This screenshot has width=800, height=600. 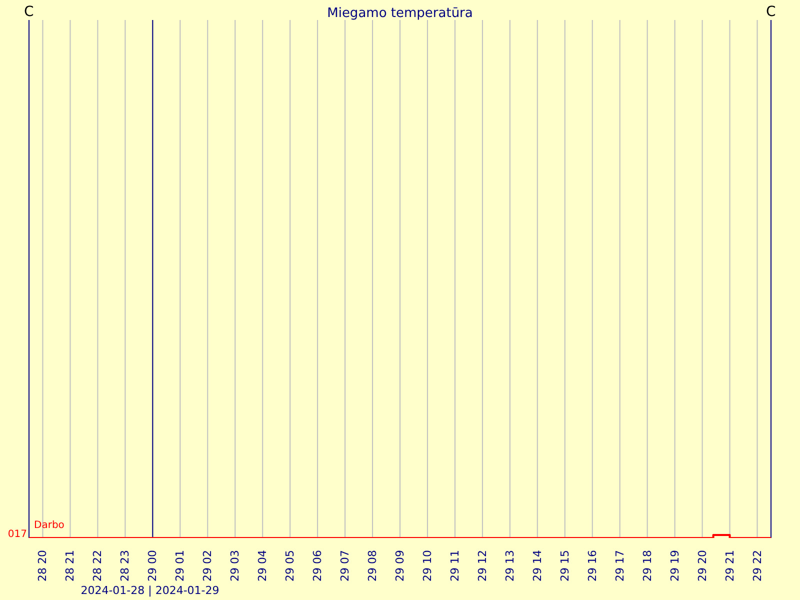 I want to click on x-tick-label: 29 12, so click(x=482, y=566).